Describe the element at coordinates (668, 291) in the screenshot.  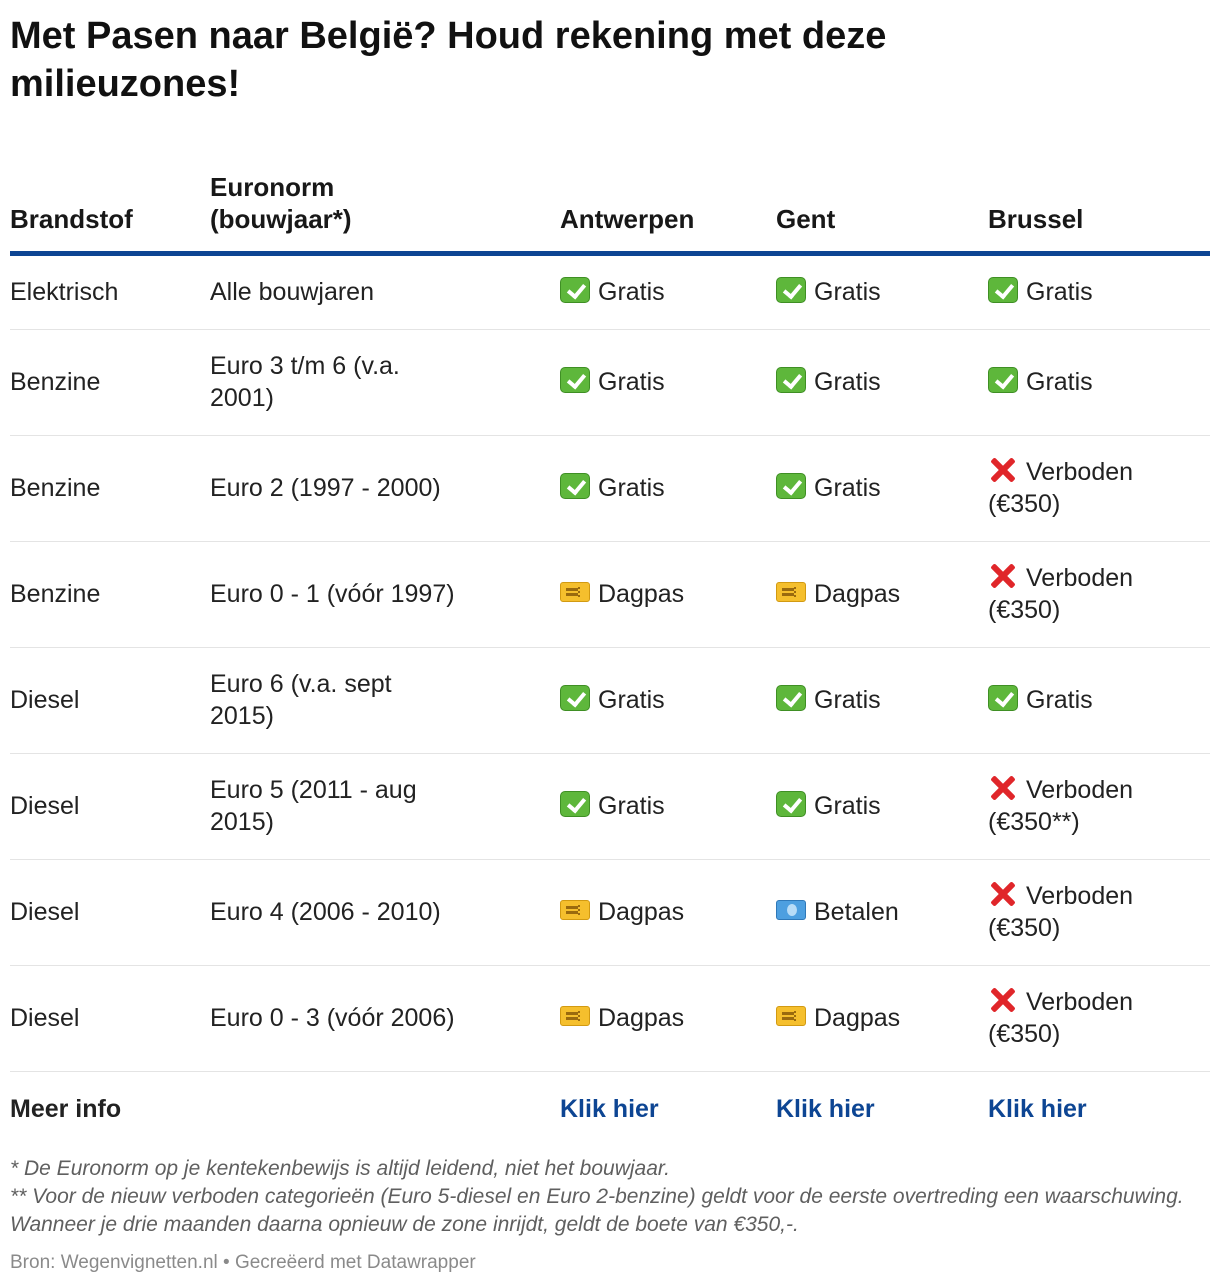
I see `cell-antwerpen: Gratis` at that location.